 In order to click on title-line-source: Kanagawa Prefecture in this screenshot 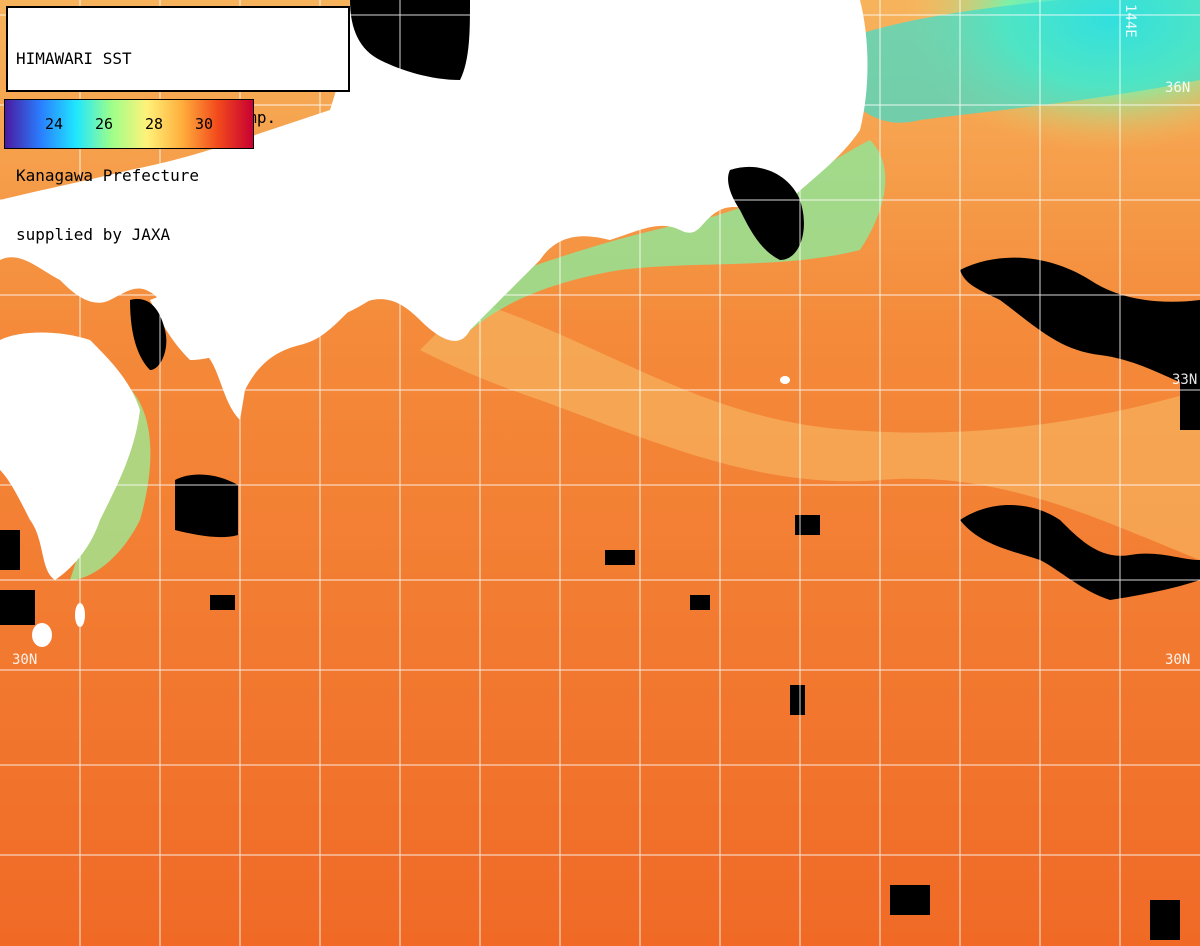, I will do `click(108, 175)`.